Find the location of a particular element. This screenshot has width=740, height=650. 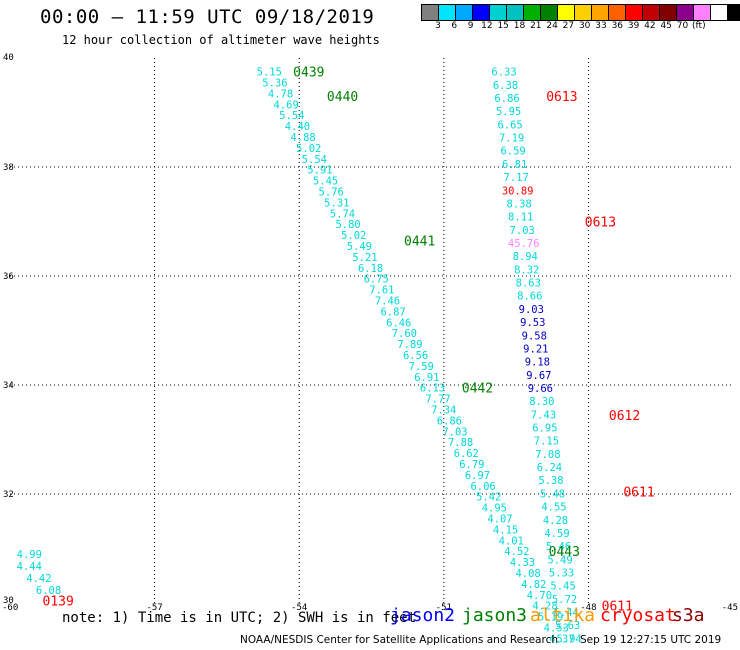

swh-value-cryosat: 6.65 is located at coordinates (509, 125).